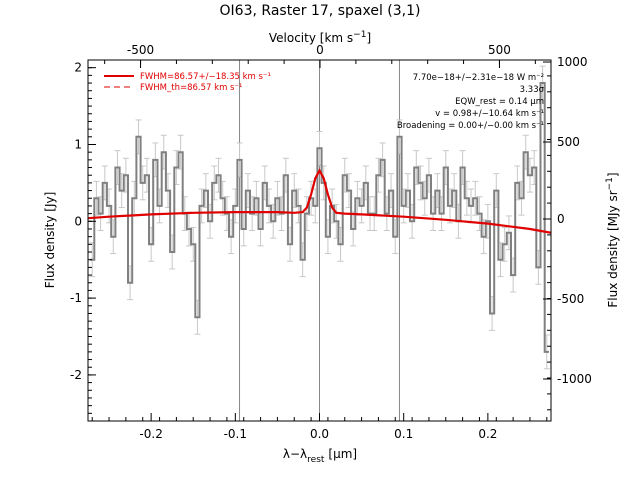  Describe the element at coordinates (489, 114) in the screenshot. I see `annotation-velocity: v = 0.98+/−10.64 km s⁻¹` at that location.